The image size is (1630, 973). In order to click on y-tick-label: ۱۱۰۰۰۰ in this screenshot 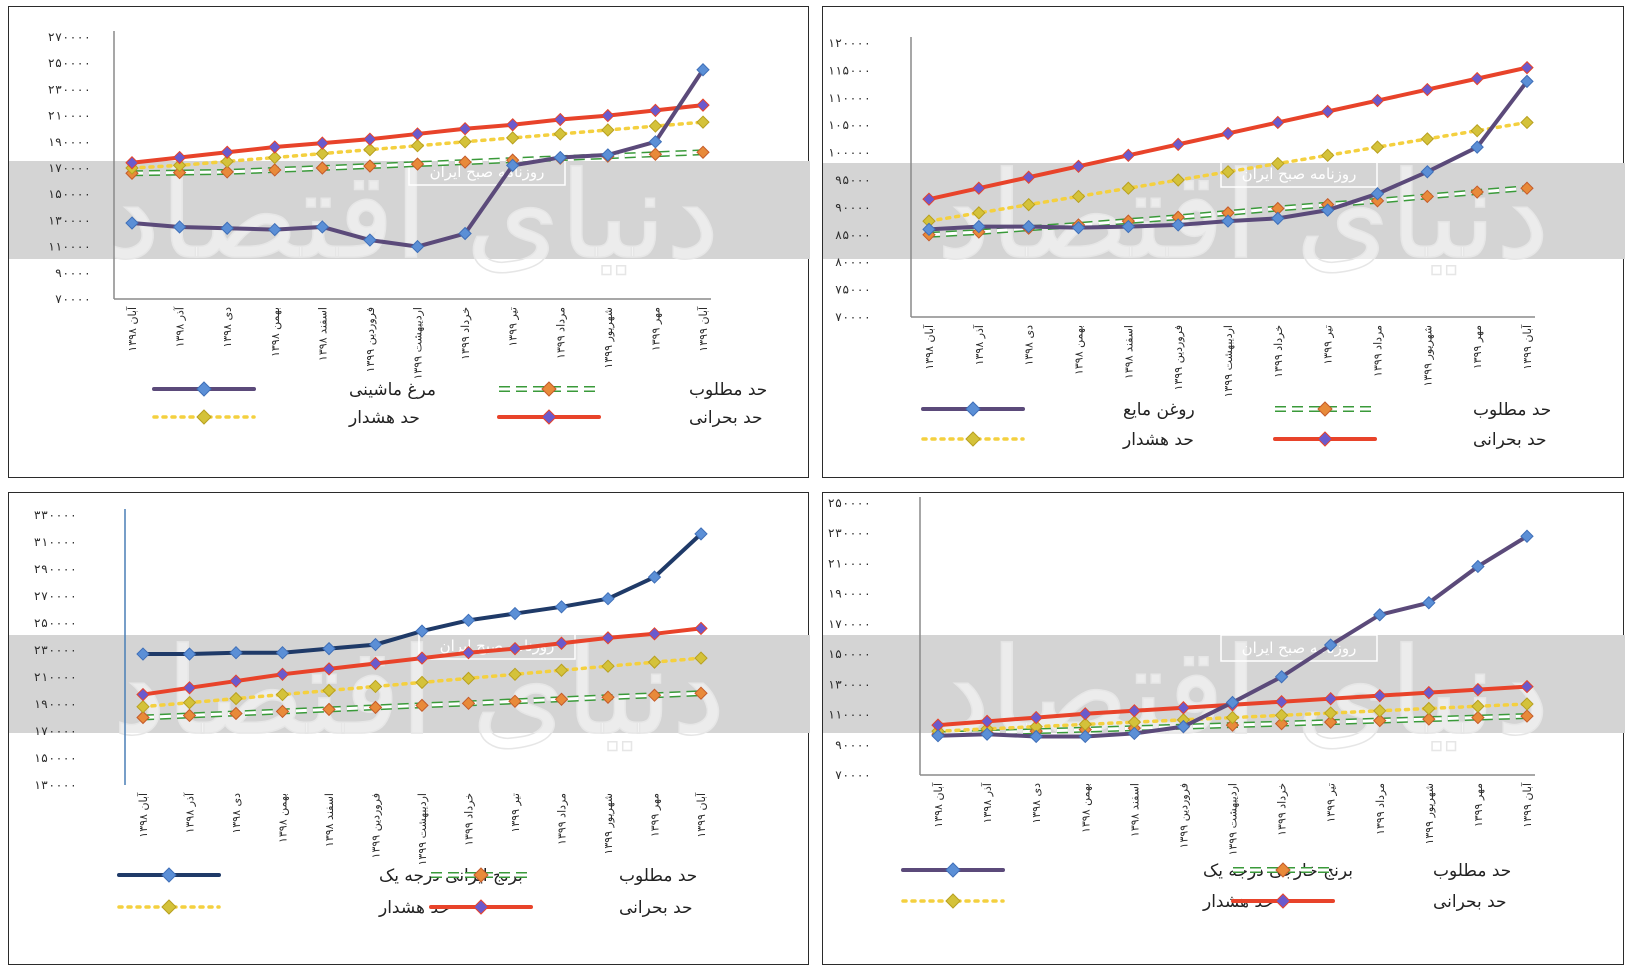, I will do `click(849, 715)`.